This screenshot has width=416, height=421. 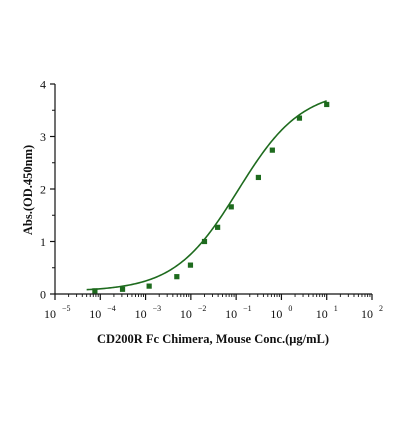 I want to click on x-tick-exponent: 2, so click(x=381, y=308).